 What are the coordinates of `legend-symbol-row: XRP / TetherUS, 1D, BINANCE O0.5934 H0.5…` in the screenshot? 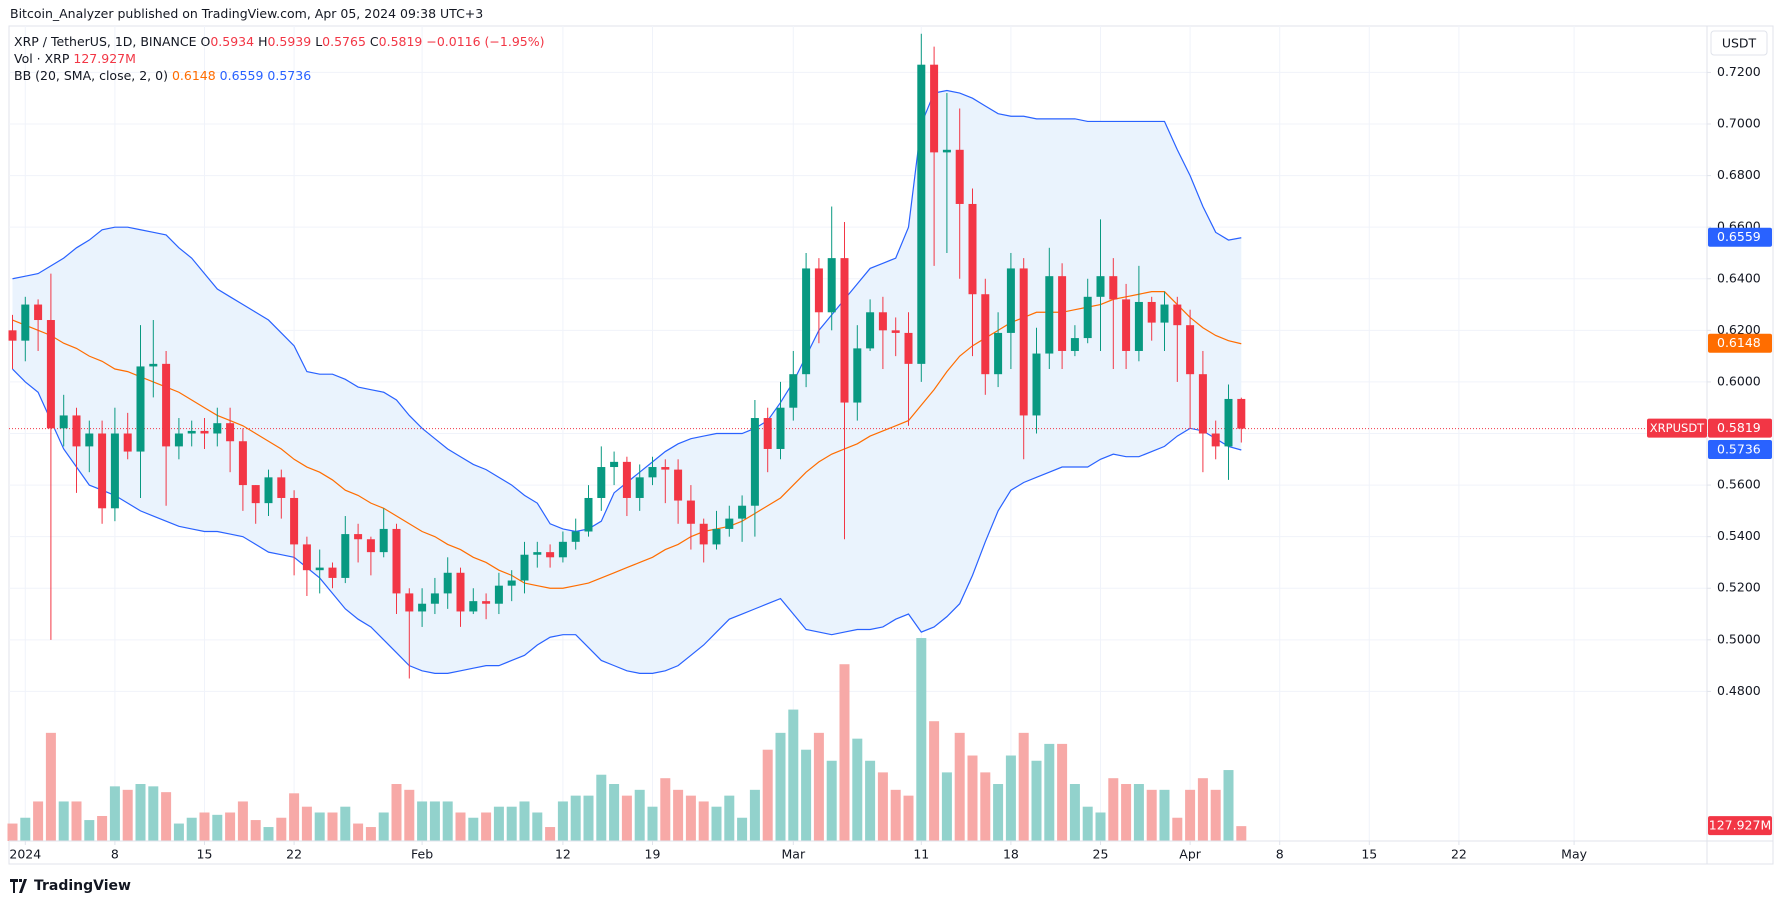 It's located at (279, 41).